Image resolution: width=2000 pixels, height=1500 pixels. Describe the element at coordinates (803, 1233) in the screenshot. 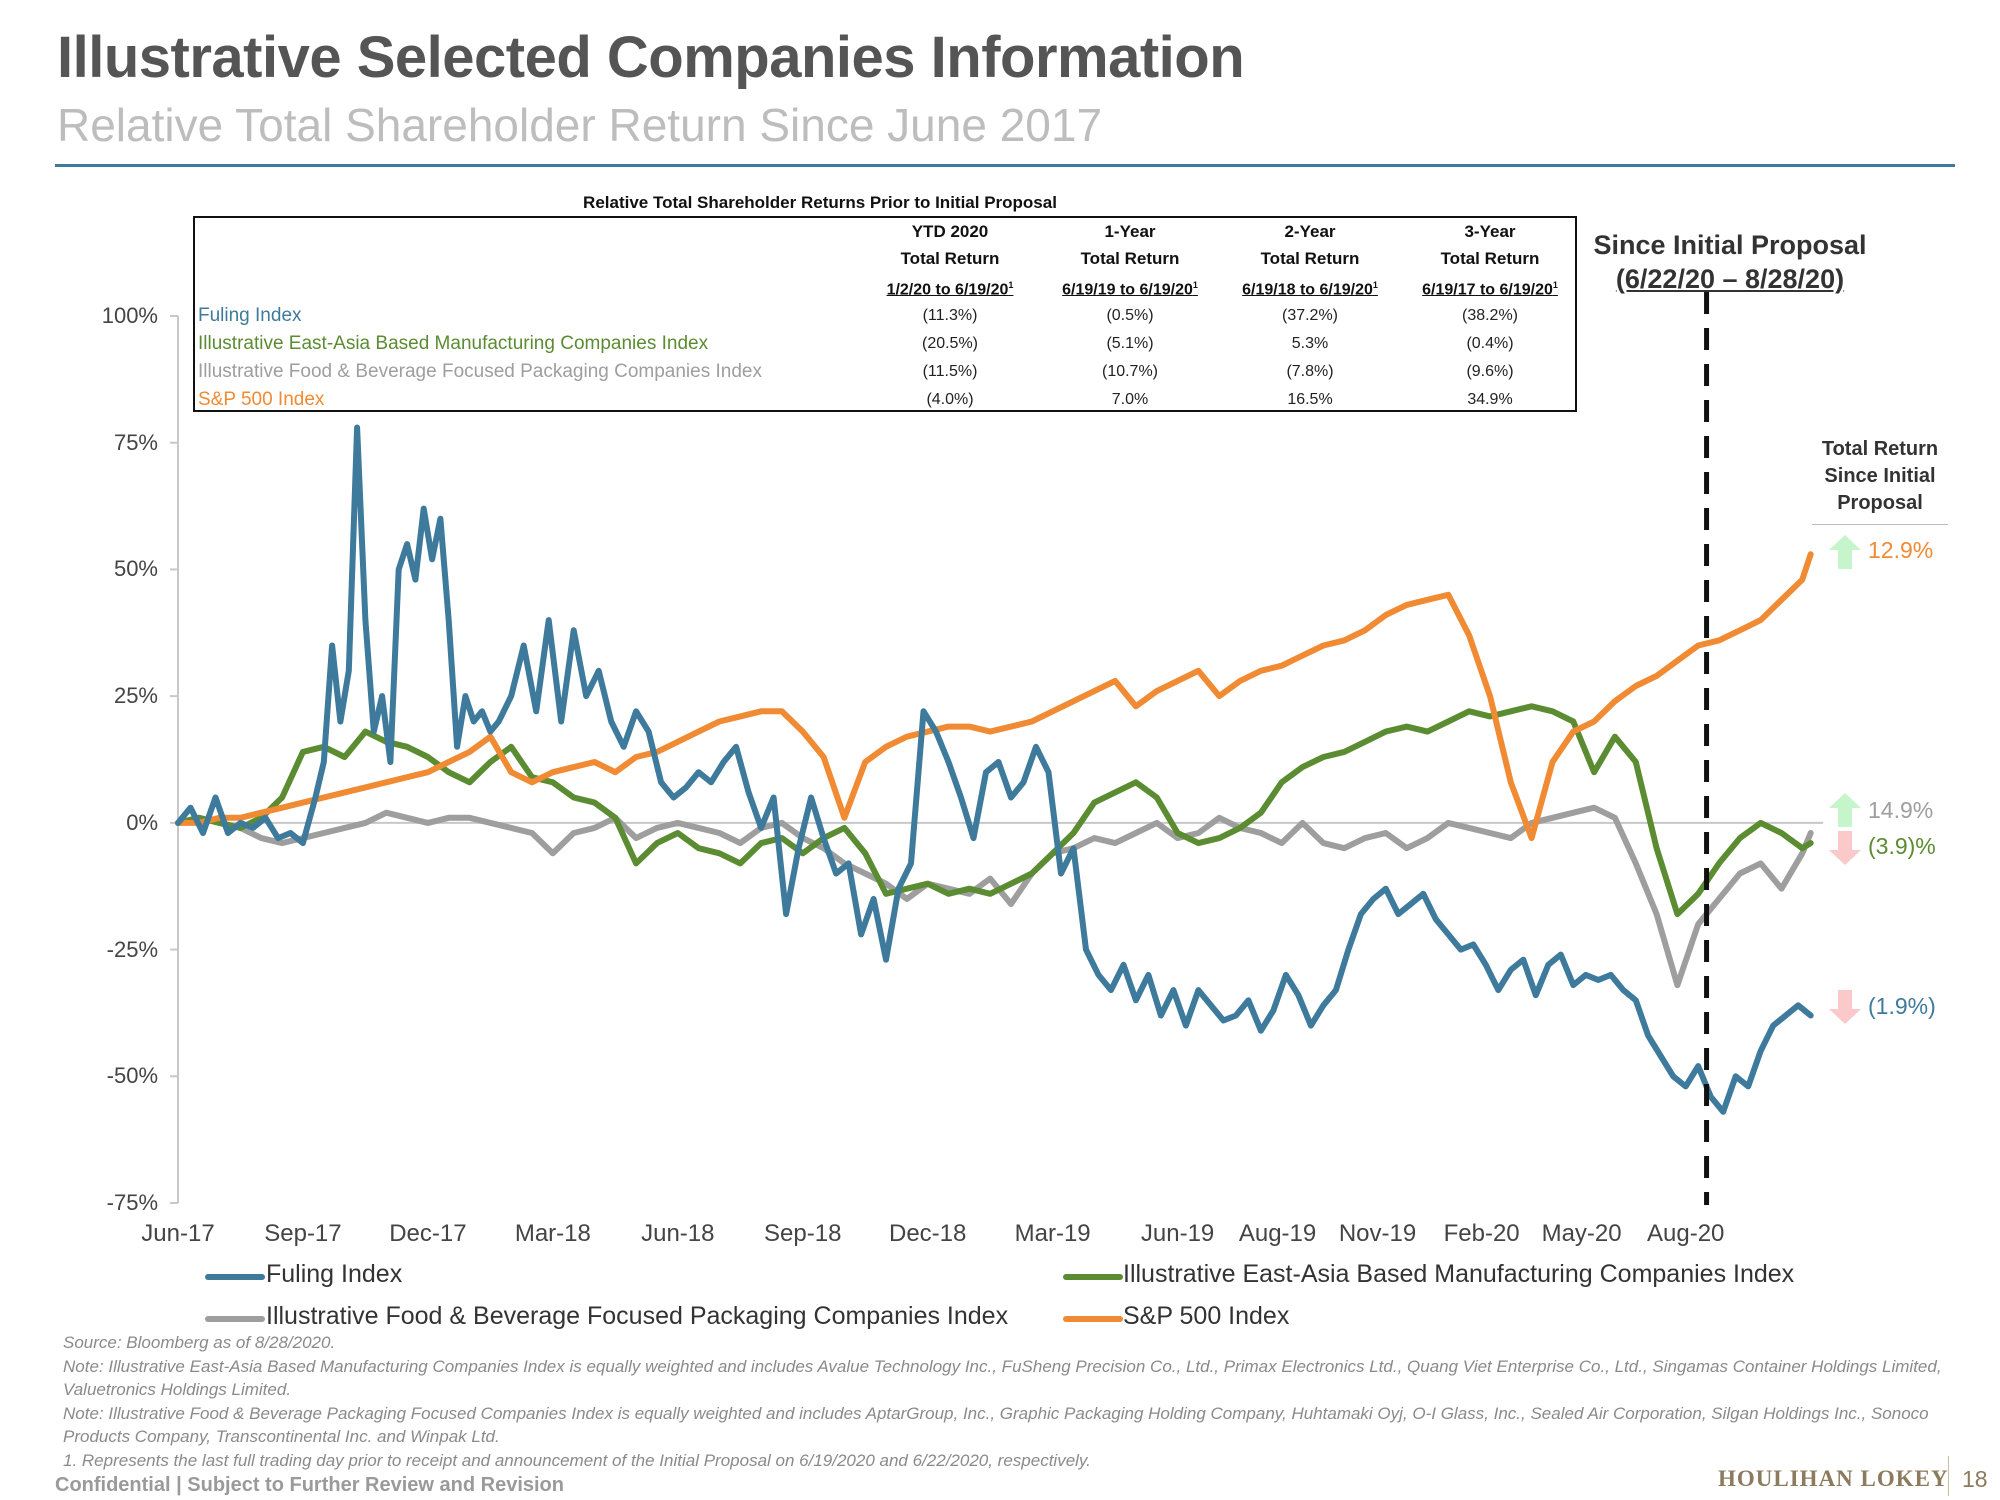

I see `x-tick-label: Sep-18` at that location.